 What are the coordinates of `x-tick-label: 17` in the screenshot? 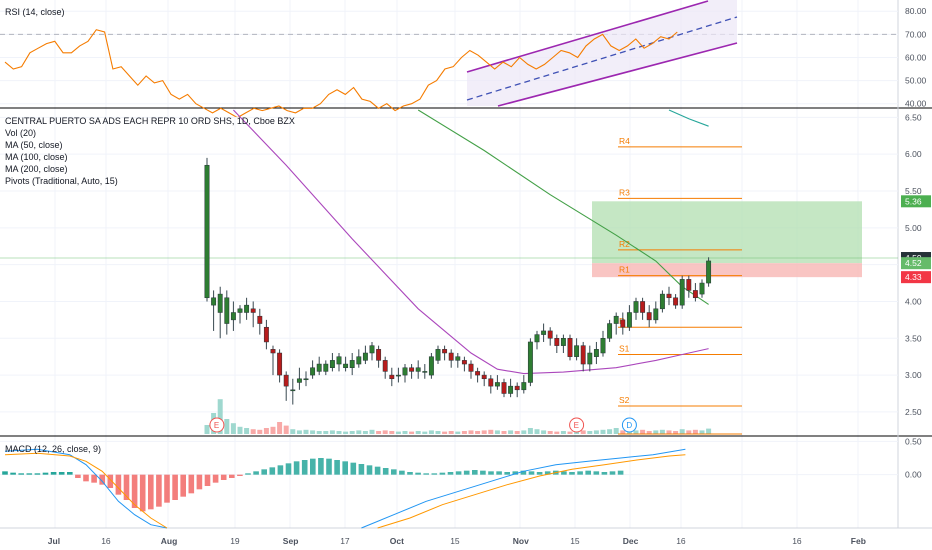 It's located at (345, 541).